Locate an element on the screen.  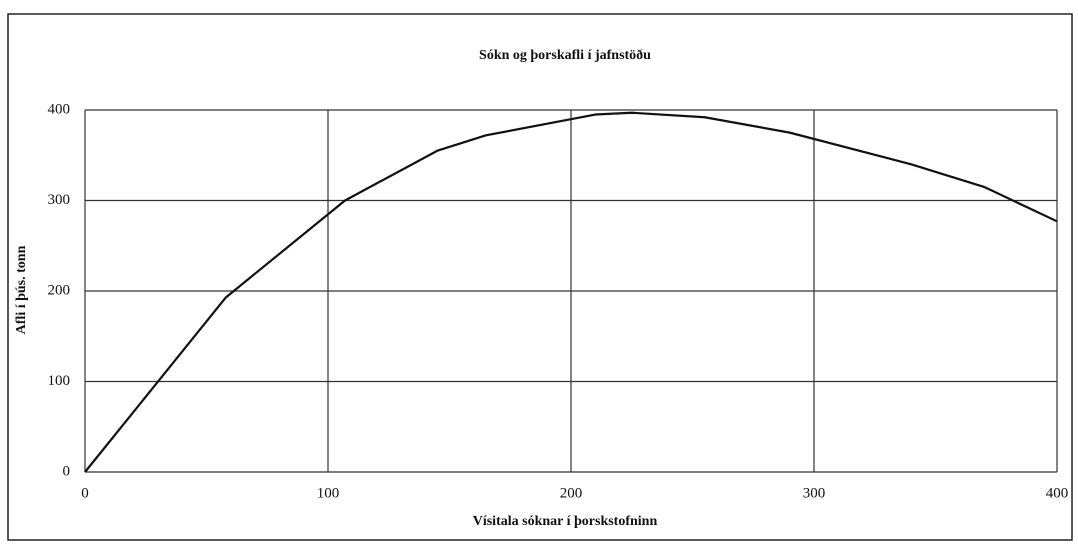
y-tick-label: 200 is located at coordinates (59, 290).